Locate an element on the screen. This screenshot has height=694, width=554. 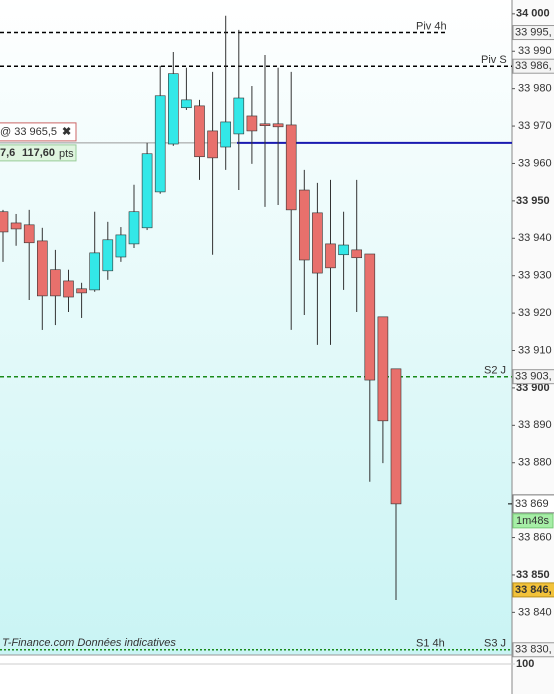
y-tick-label: 33 890 is located at coordinates (535, 425).